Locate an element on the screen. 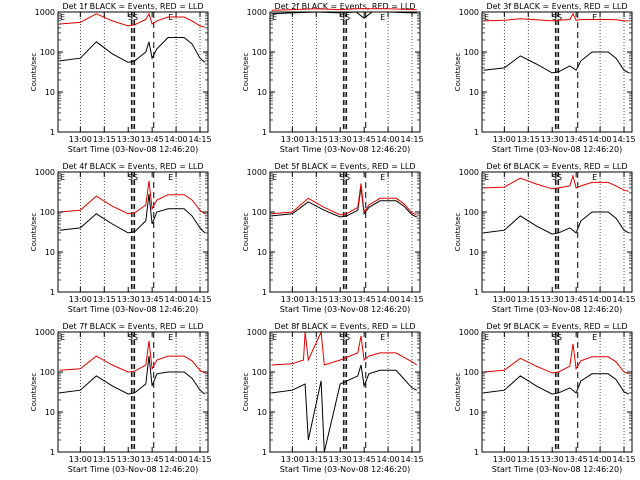 Image resolution: width=640 pixels, height=480 pixels. panel-title: Det 8f BLACK = Events, RED = LLD is located at coordinates (344, 326).